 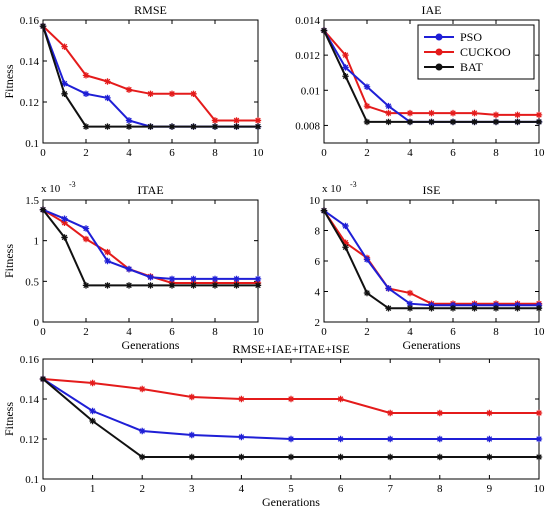 I want to click on y-tick-label: 0.008, so click(x=307, y=126).